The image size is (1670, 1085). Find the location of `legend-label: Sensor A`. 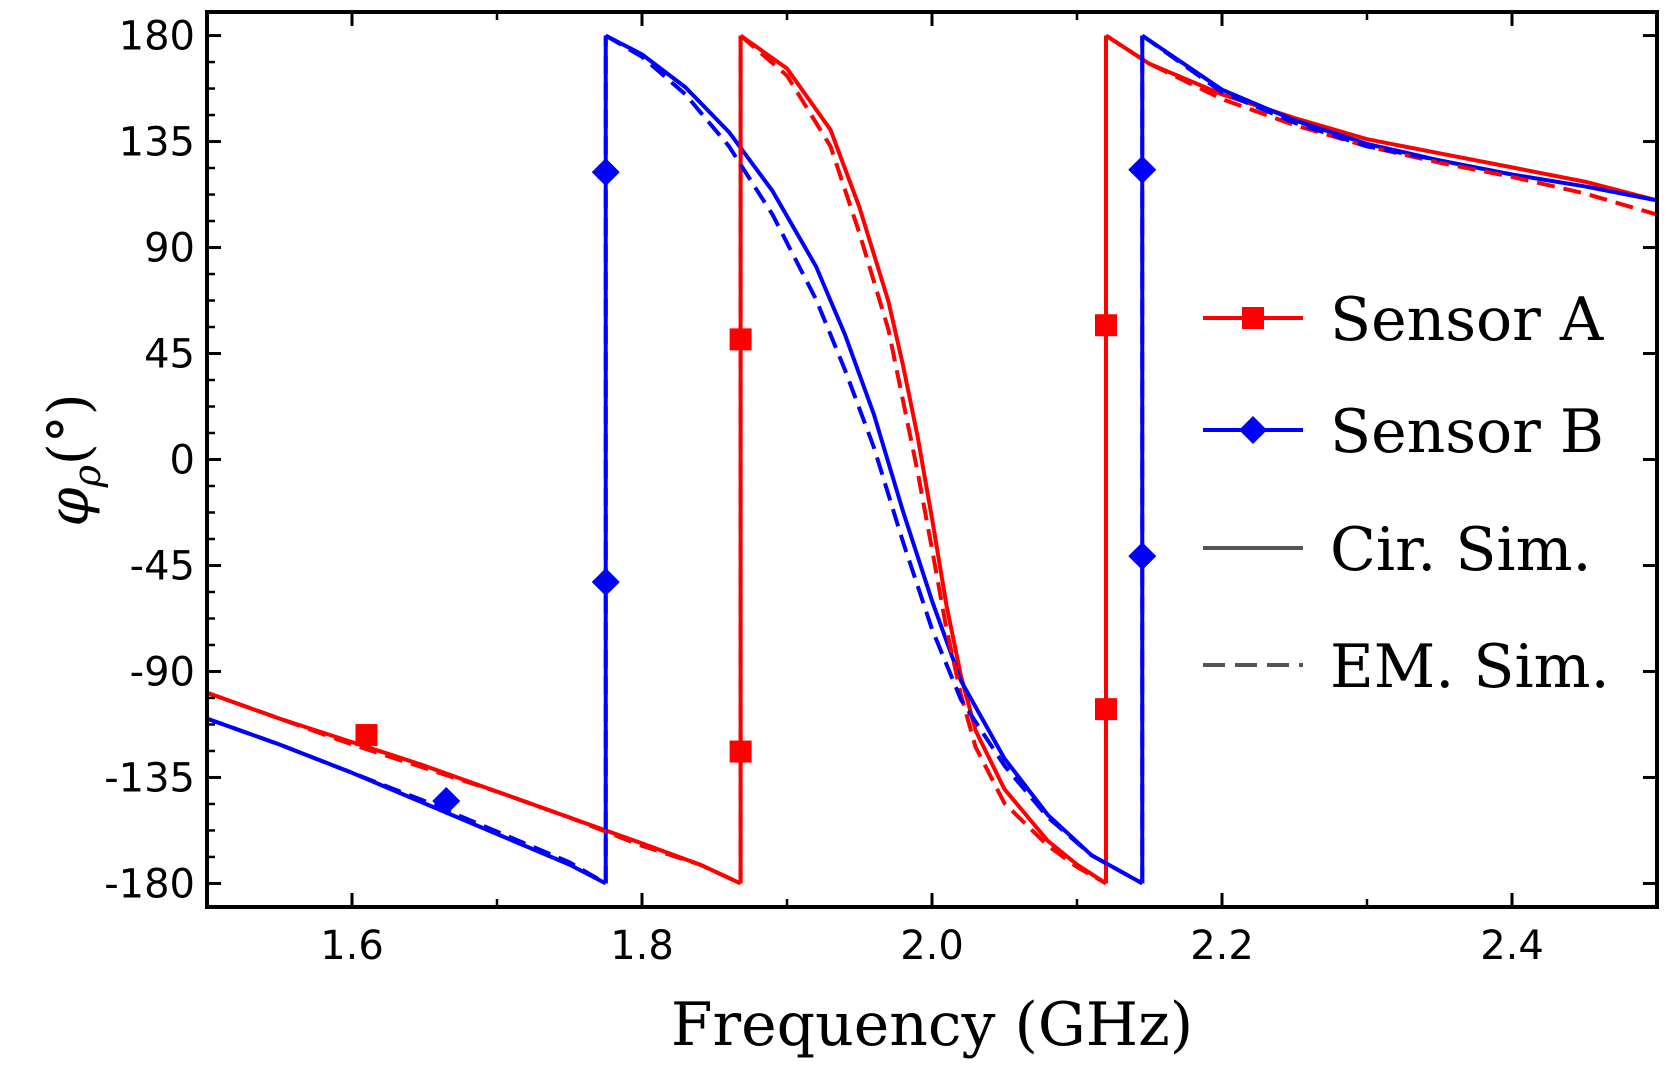

legend-label: Sensor A is located at coordinates (1467, 320).